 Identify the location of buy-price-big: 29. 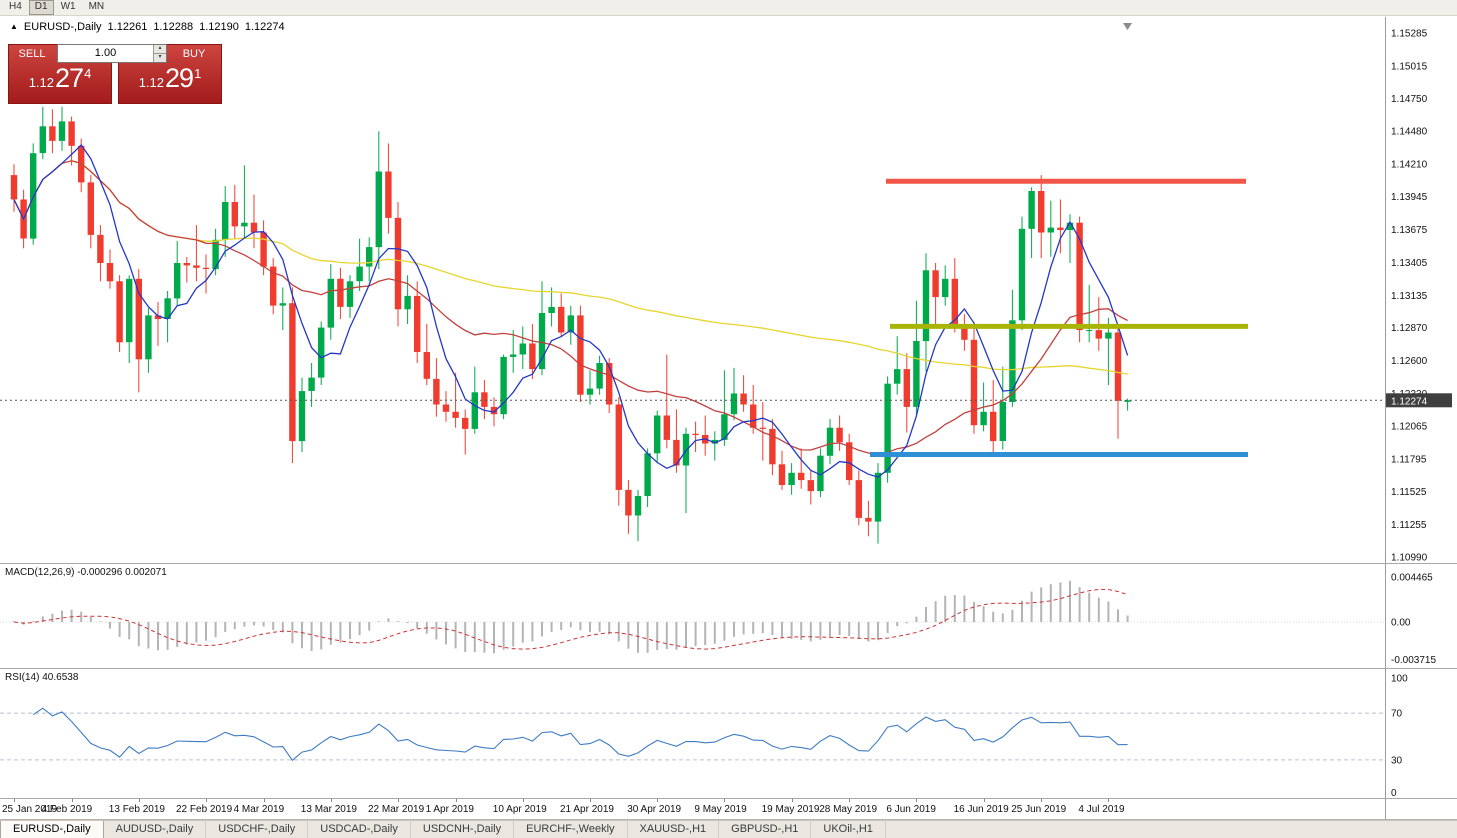
(179, 78).